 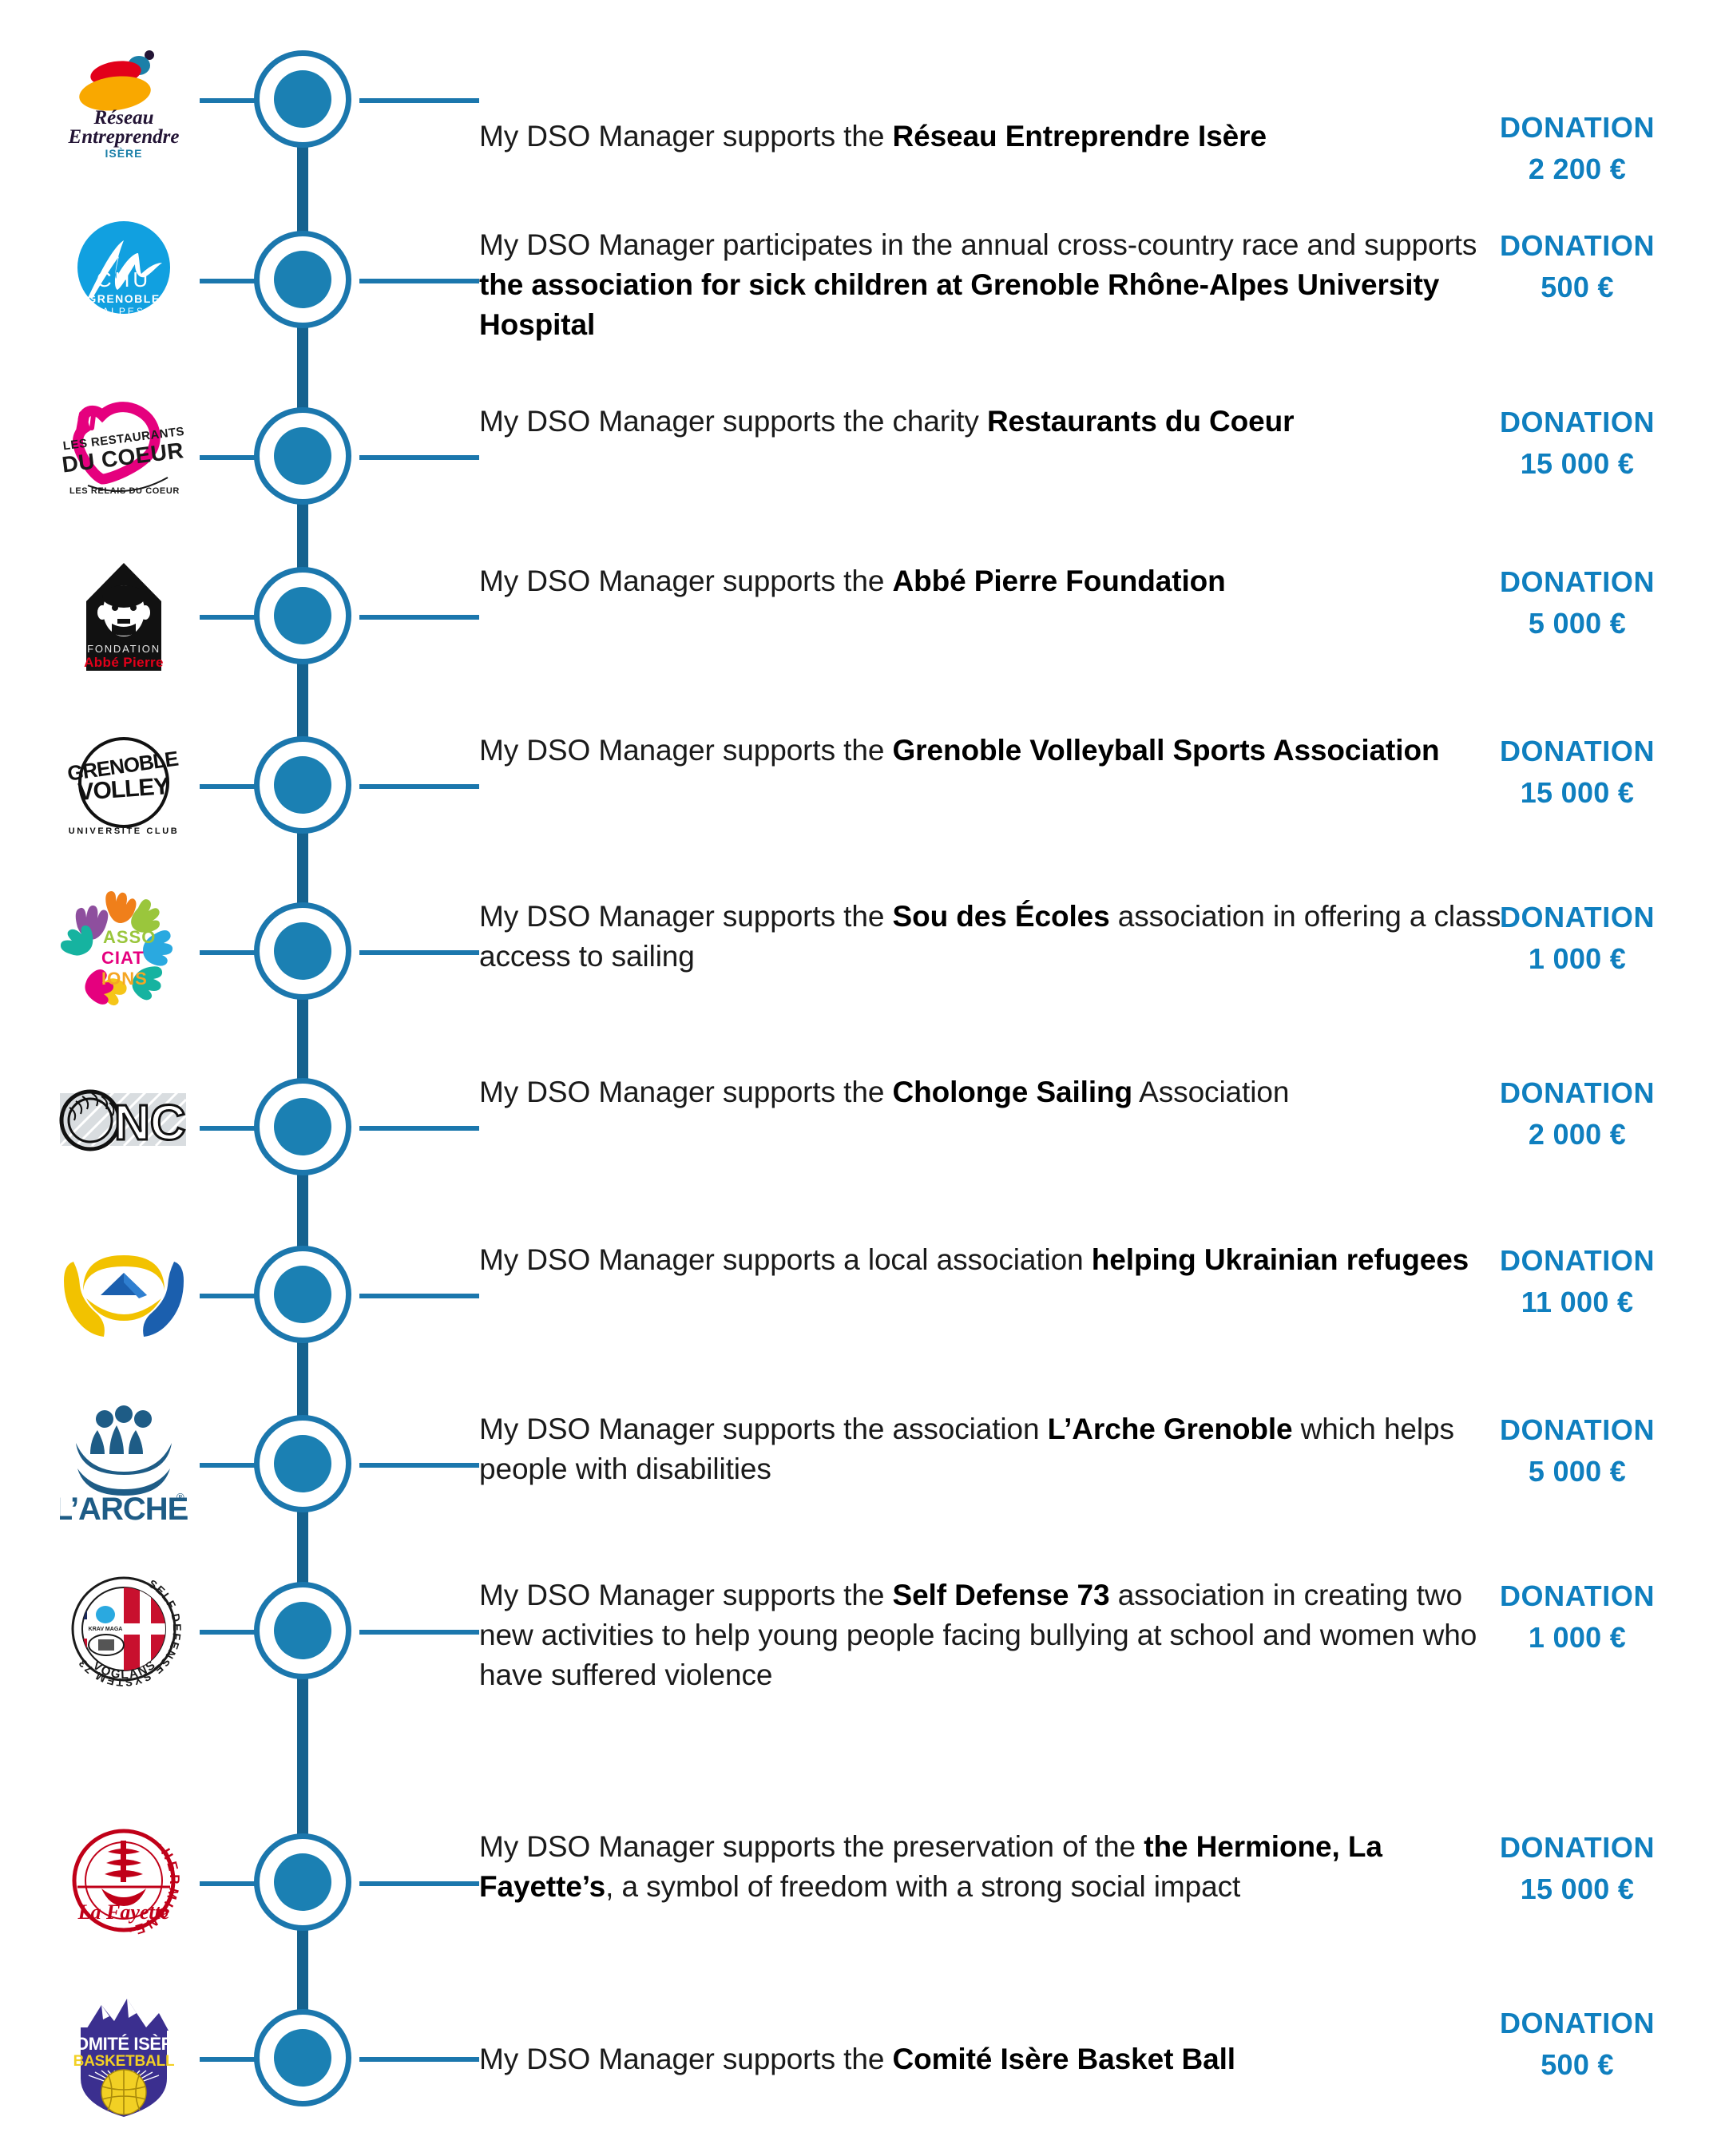 What do you see at coordinates (125, 491) in the screenshot?
I see `svg-text: LES RELAIS DU COEUR` at bounding box center [125, 491].